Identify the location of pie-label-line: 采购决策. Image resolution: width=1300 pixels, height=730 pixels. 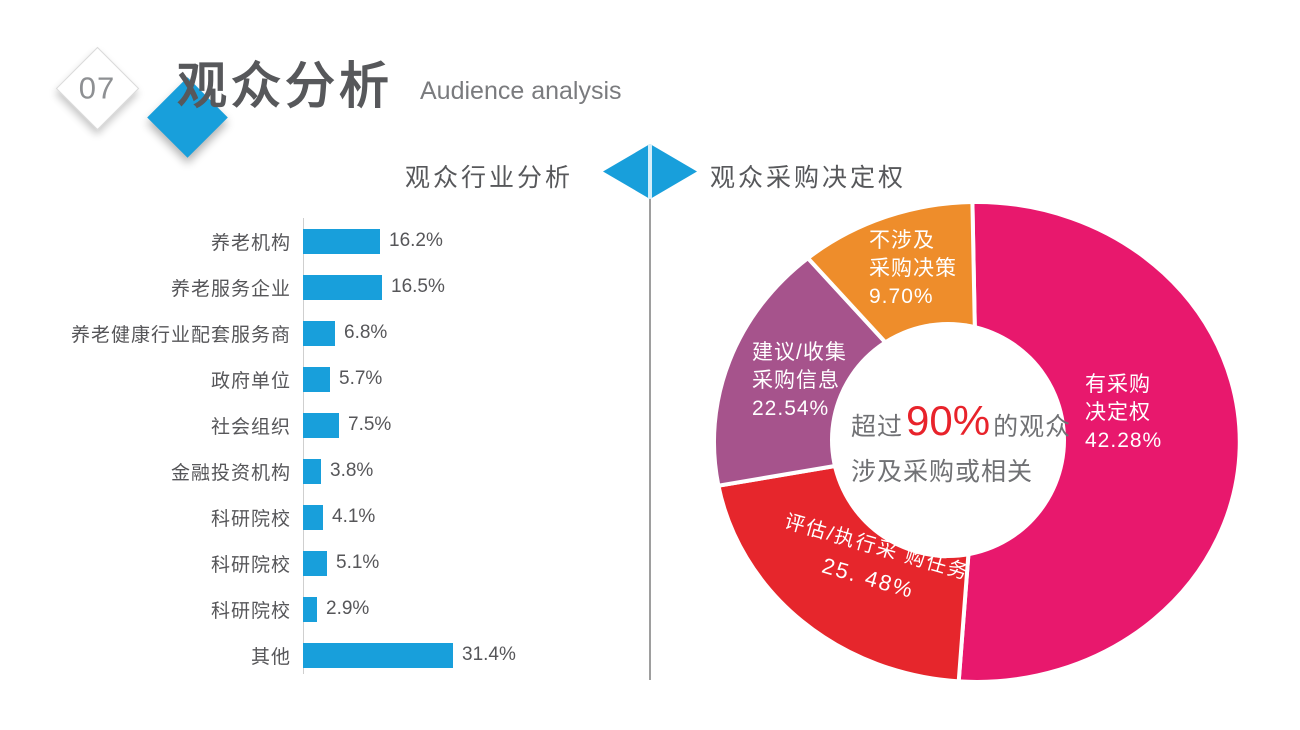
(913, 268).